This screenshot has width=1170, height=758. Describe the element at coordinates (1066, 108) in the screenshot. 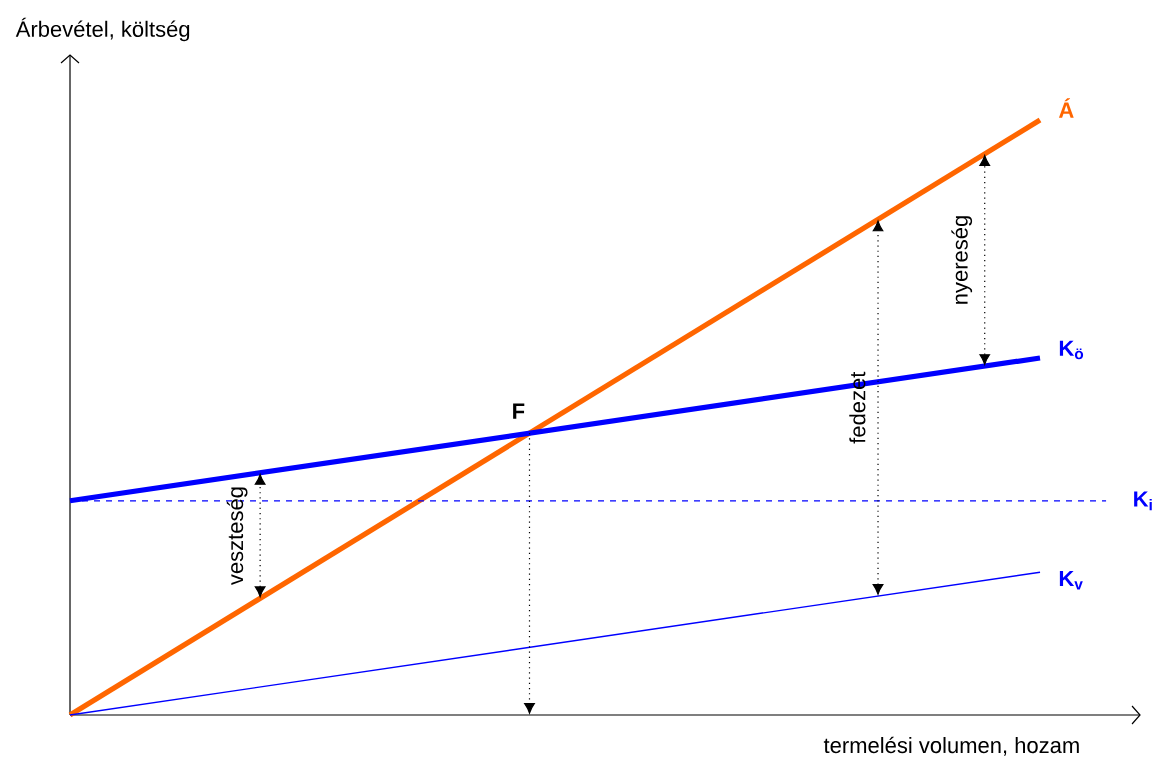

I see `series-label: Á` at that location.